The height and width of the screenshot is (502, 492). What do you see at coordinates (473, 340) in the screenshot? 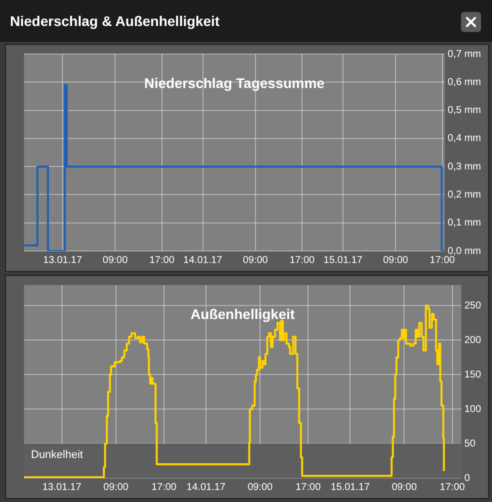
I see `y-tick-label: 200` at bounding box center [473, 340].